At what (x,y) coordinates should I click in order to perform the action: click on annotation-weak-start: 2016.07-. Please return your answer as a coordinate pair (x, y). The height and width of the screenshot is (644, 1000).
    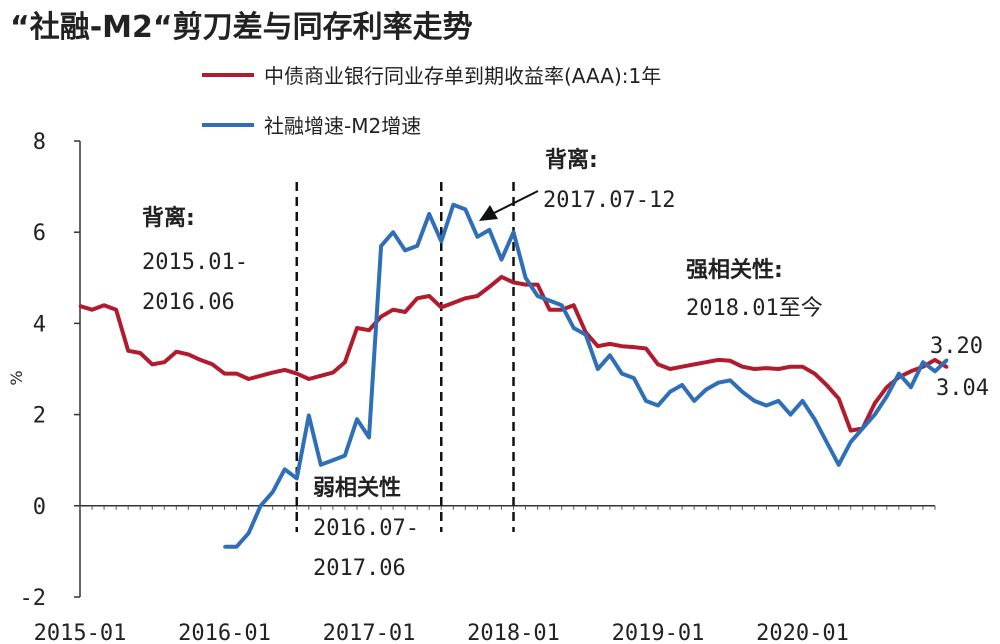
    Looking at the image, I should click on (366, 528).